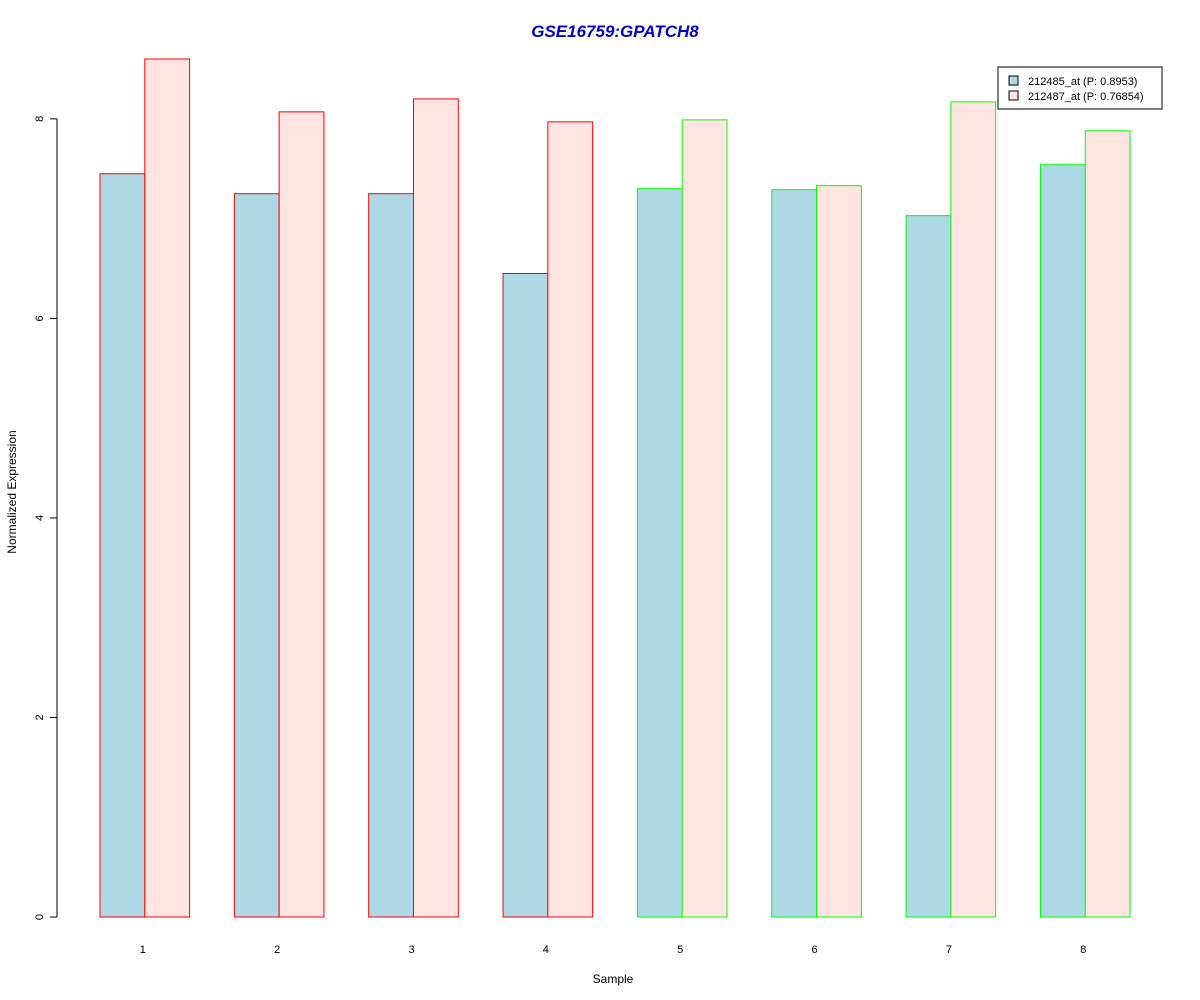 Image resolution: width=1200 pixels, height=1000 pixels. What do you see at coordinates (1083, 950) in the screenshot?
I see `x-tick-label-8: 8` at bounding box center [1083, 950].